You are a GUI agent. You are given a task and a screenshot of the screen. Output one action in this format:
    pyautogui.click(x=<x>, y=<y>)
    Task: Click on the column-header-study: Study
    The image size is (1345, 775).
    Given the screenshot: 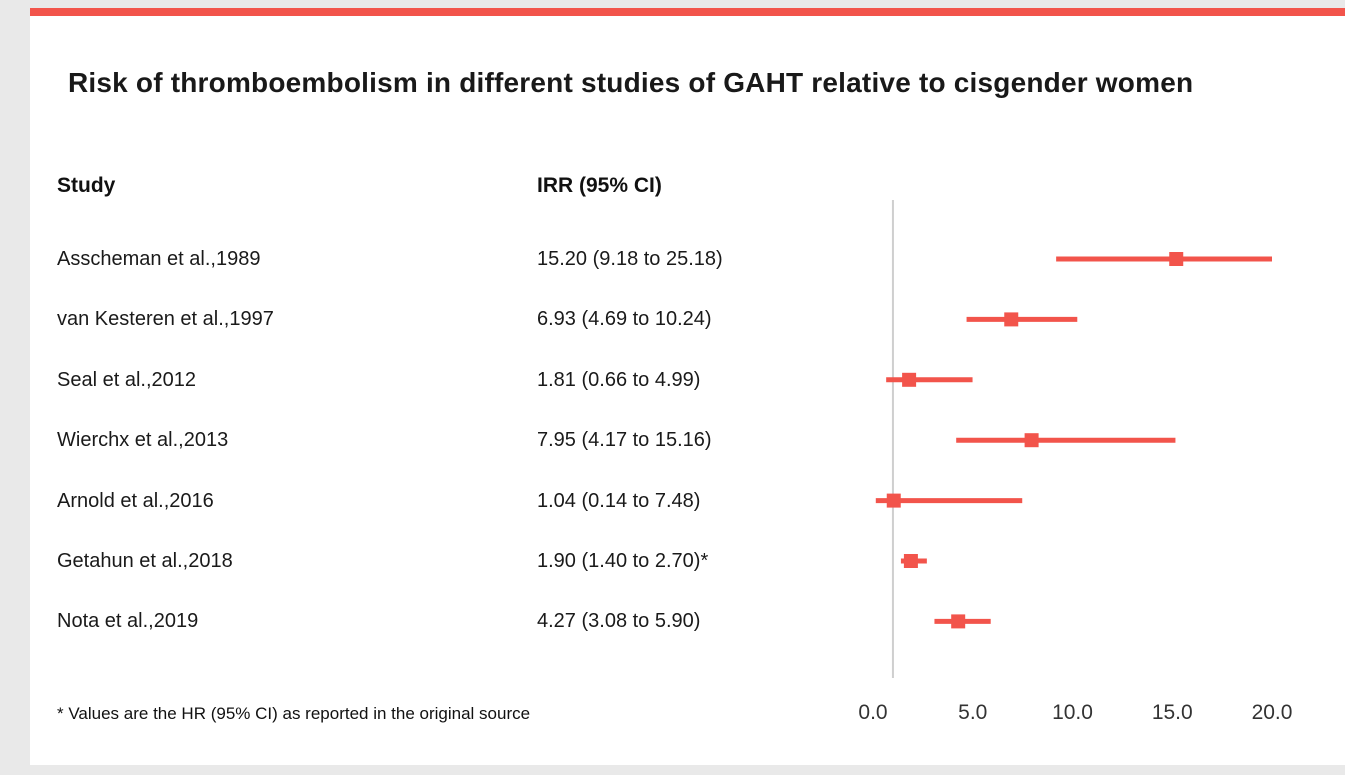 What is the action you would take?
    pyautogui.click(x=86, y=185)
    